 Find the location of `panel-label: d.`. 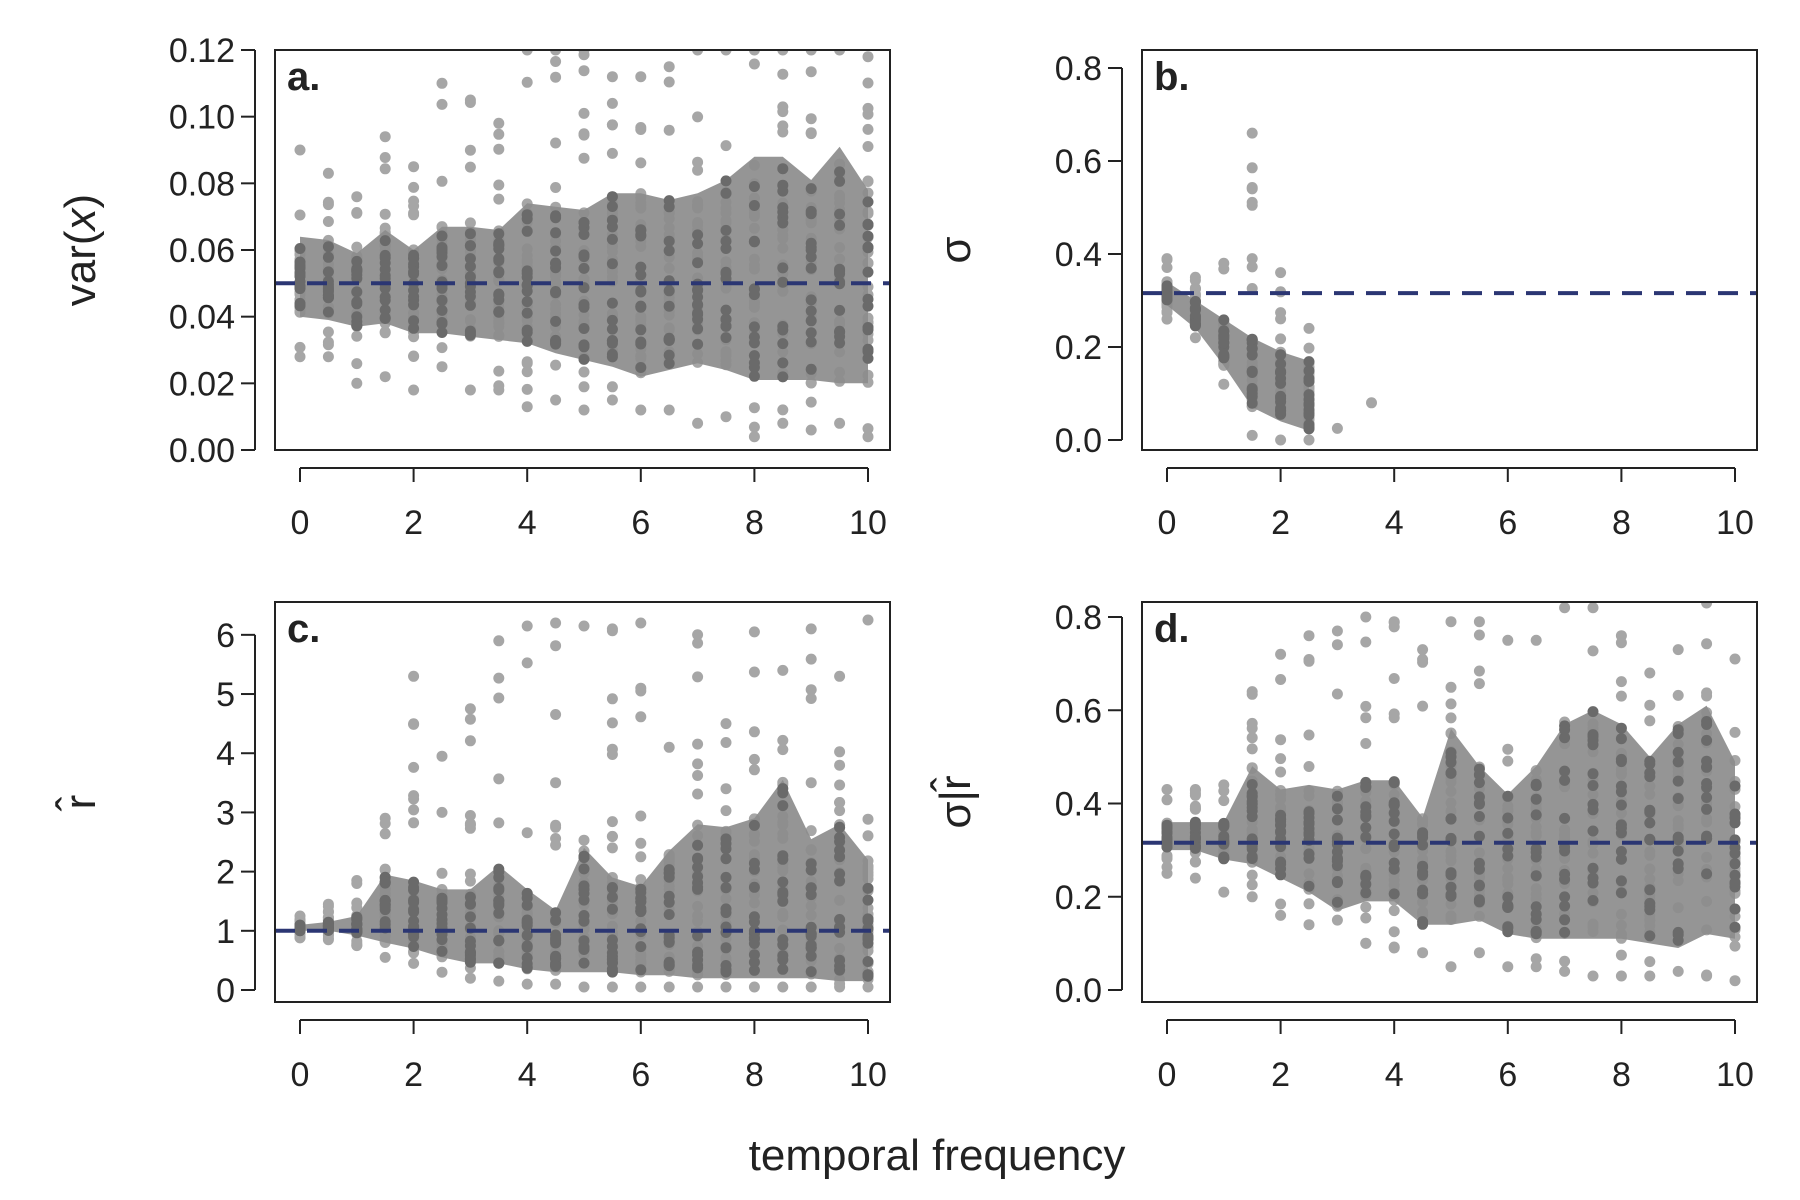

panel-label: d. is located at coordinates (1172, 629).